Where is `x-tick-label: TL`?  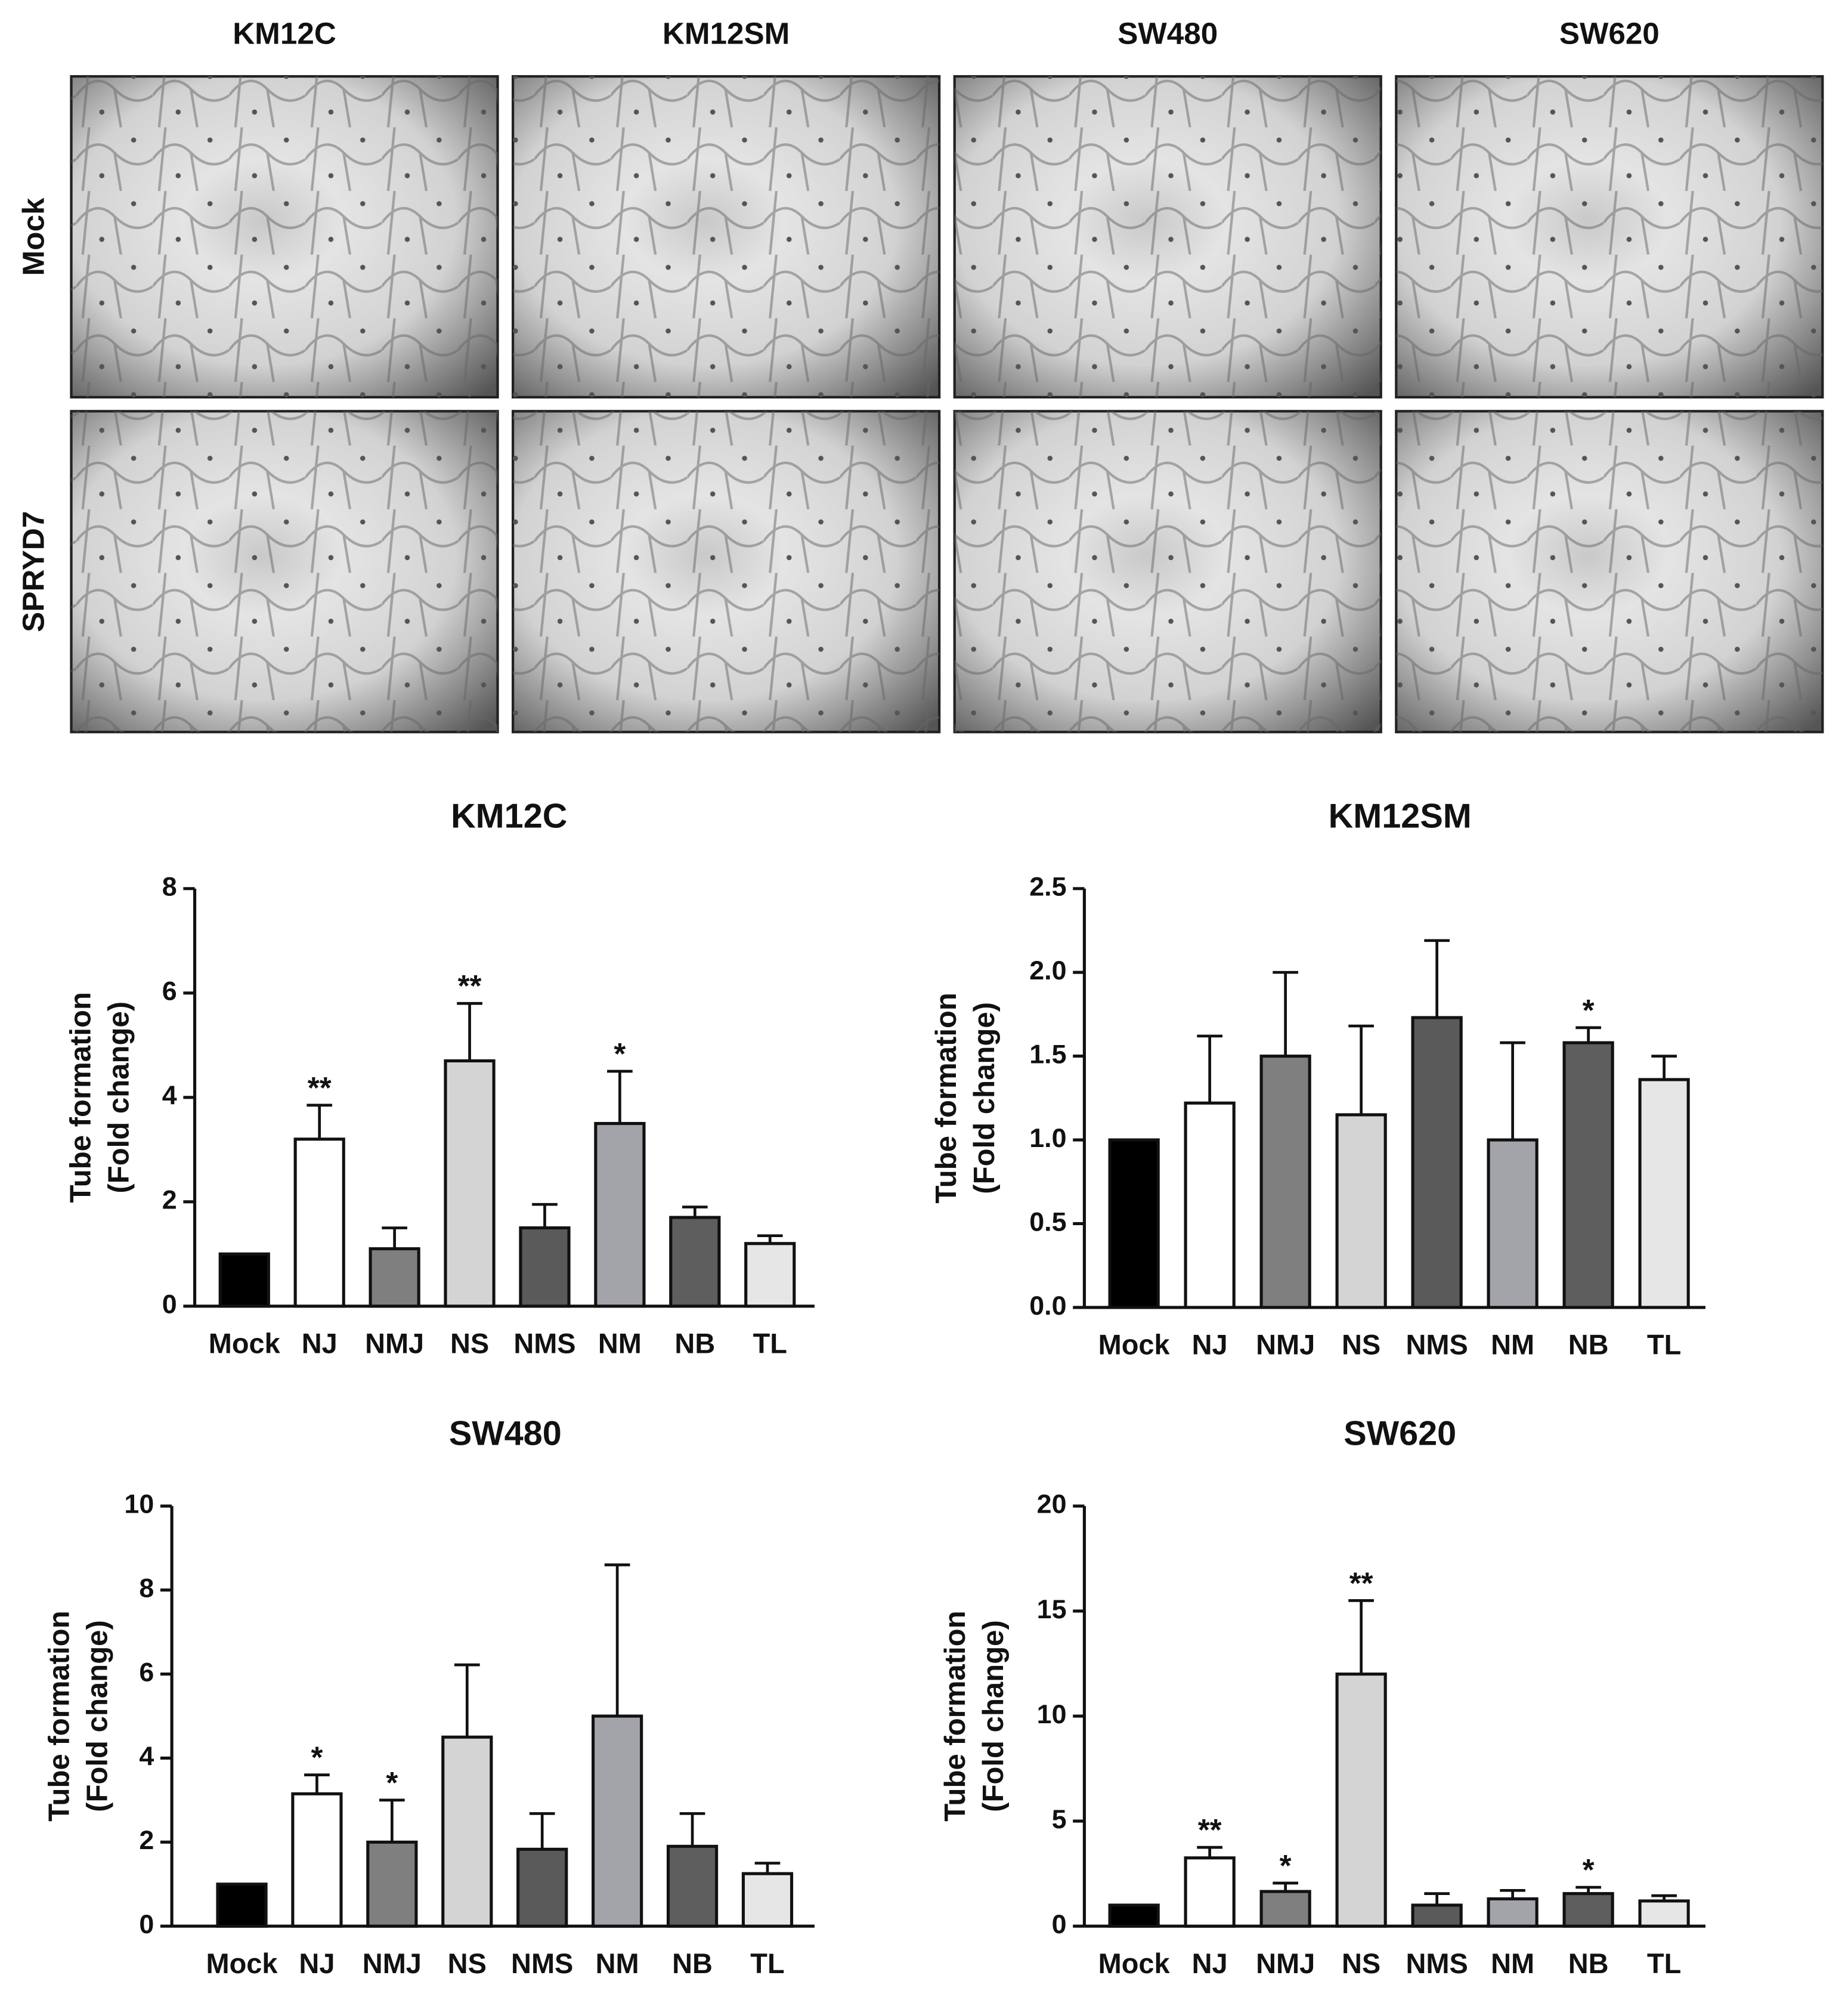
x-tick-label: TL is located at coordinates (1664, 1345).